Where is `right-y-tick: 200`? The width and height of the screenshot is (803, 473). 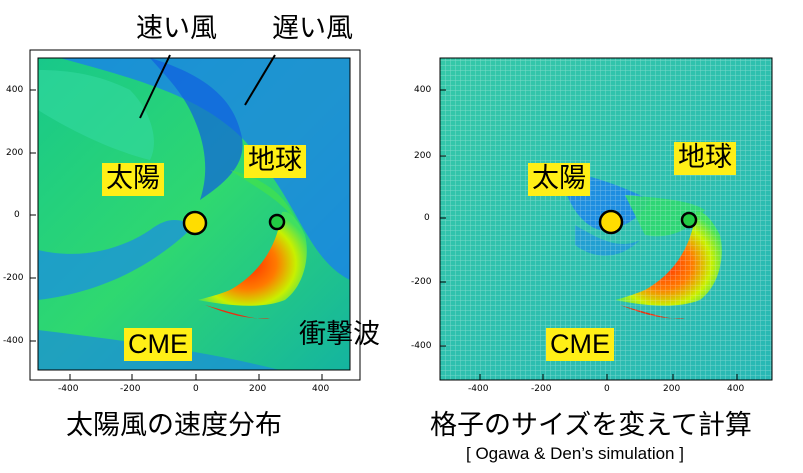
right-y-tick: 200 is located at coordinates (423, 156).